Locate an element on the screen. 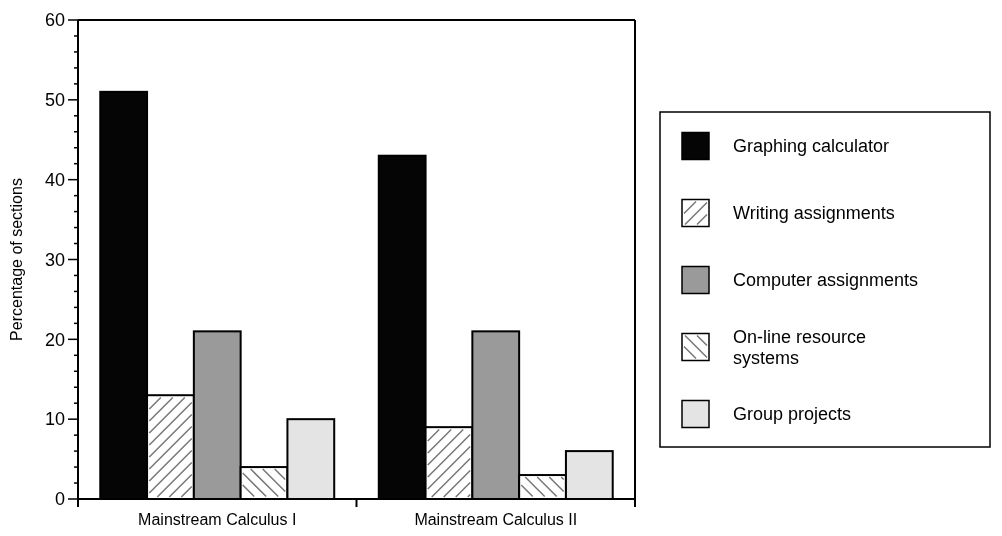 The image size is (1002, 536). y-tick-label: 40 is located at coordinates (54, 179).